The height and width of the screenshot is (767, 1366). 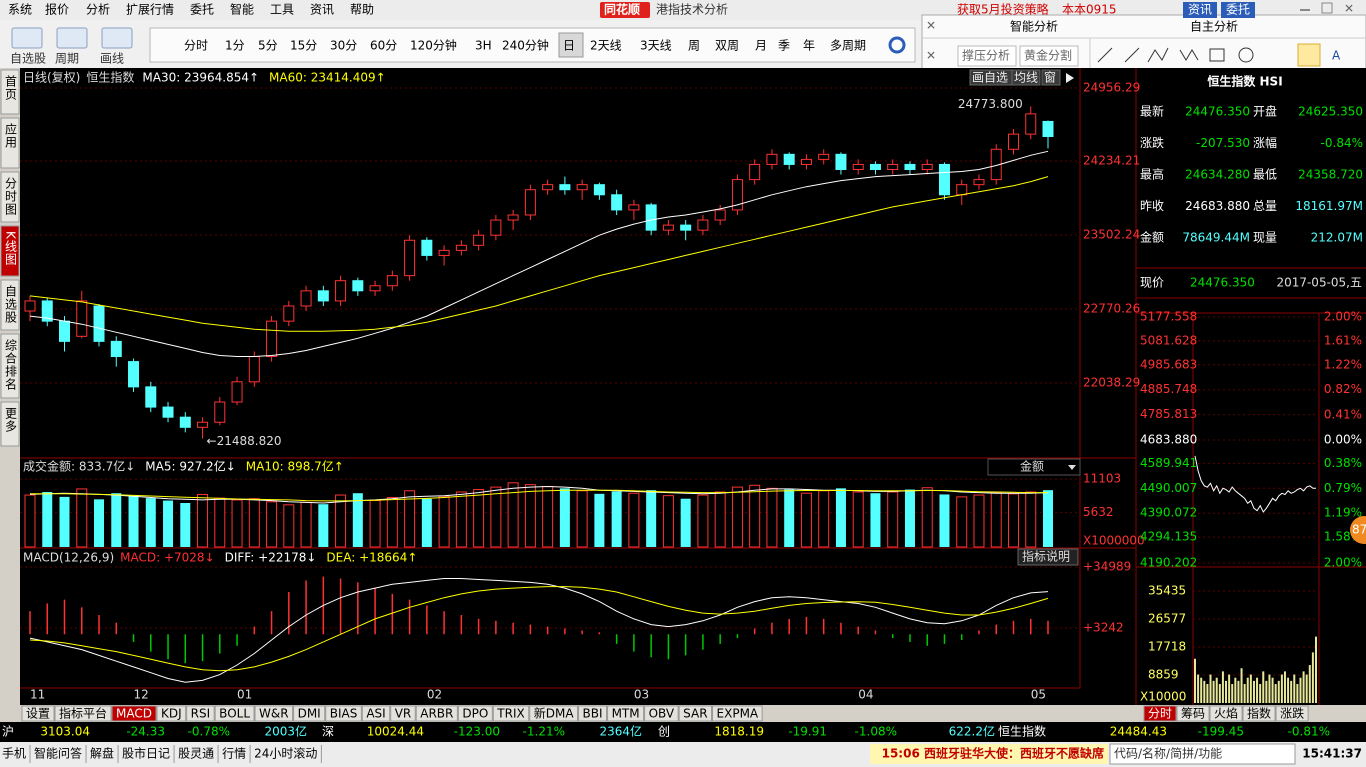 What do you see at coordinates (102, 753) in the screenshot?
I see `status-item: 解盘` at bounding box center [102, 753].